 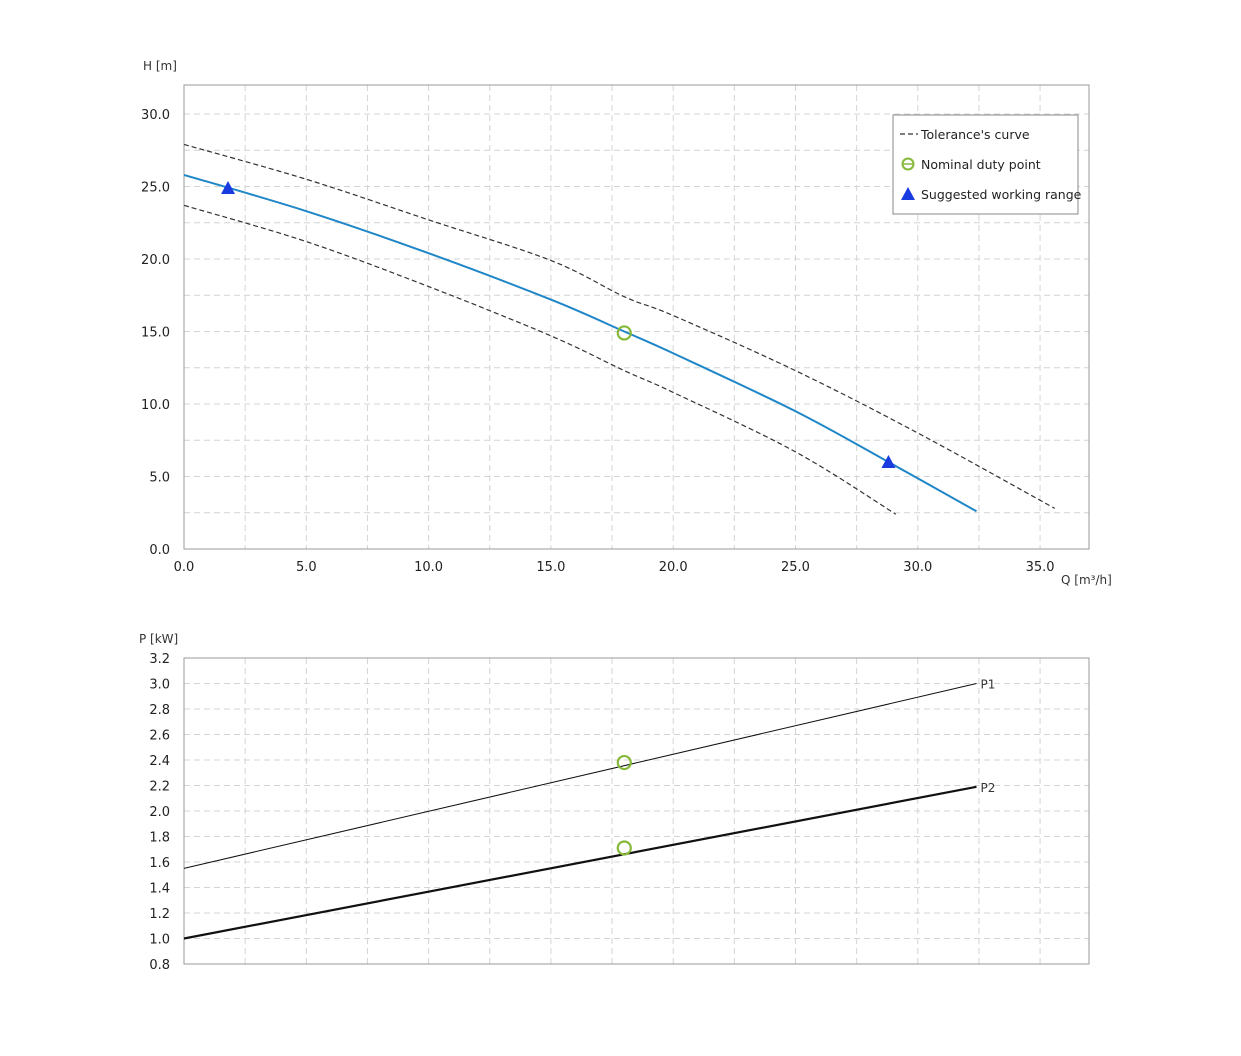 What do you see at coordinates (159, 940) in the screenshot?
I see `y-tick-label: 1.0` at bounding box center [159, 940].